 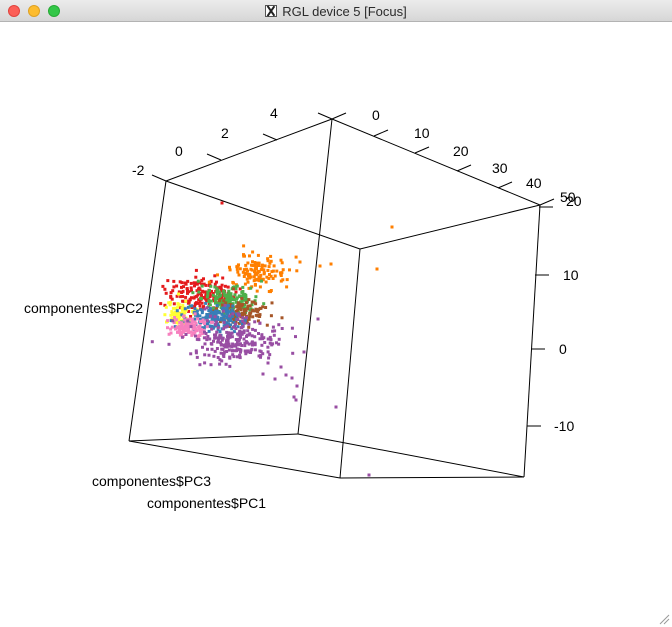 What do you see at coordinates (453, 156) in the screenshot?
I see `pc1-axis: 0 10 20 30 40 50` at bounding box center [453, 156].